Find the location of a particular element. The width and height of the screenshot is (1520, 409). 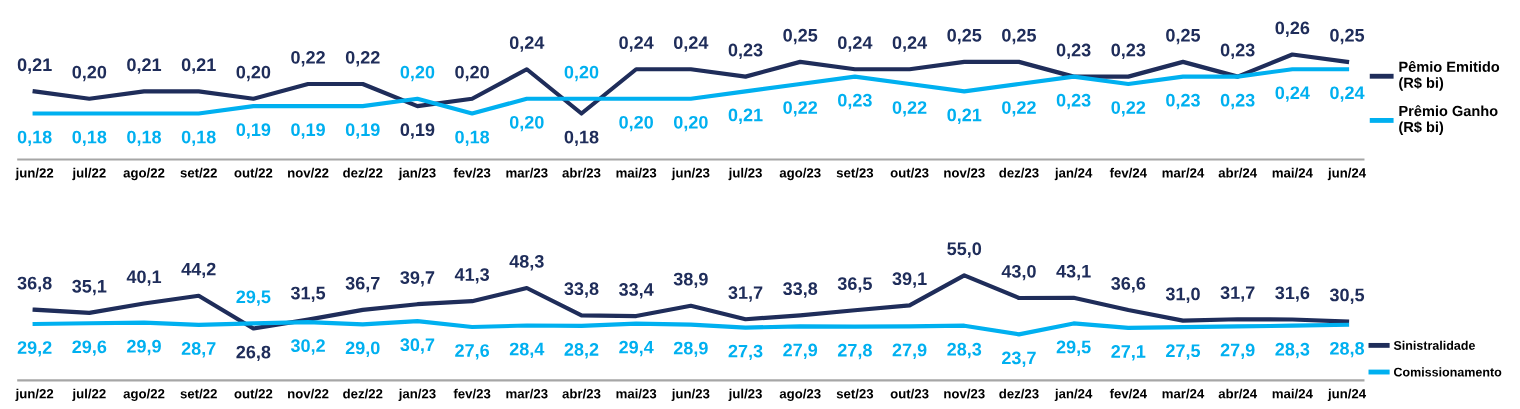

x-tick-label: ago/22 is located at coordinates (144, 395).